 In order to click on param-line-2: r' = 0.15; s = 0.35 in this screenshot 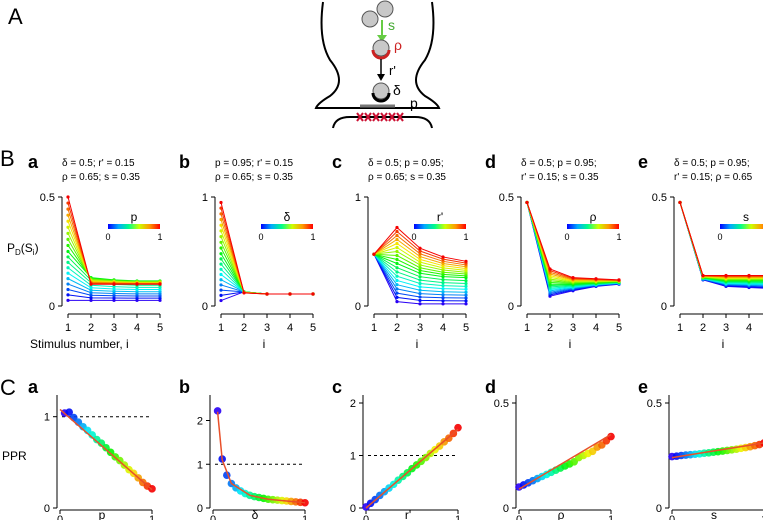, I will do `click(560, 177)`.